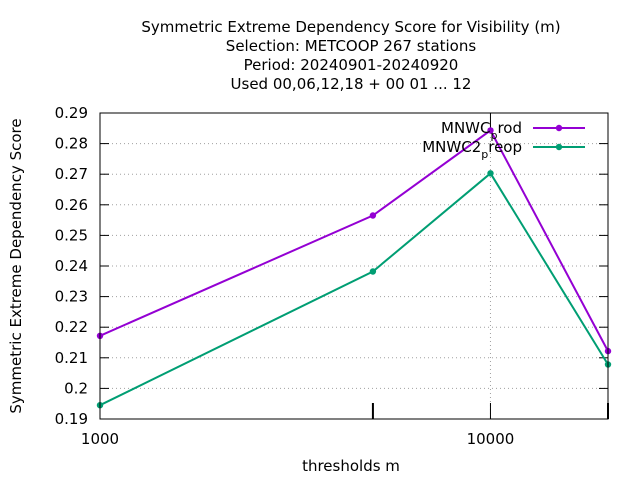  Describe the element at coordinates (16, 265) in the screenshot. I see `y-axis-label: Symmetric Extreme Dependency Score` at that location.